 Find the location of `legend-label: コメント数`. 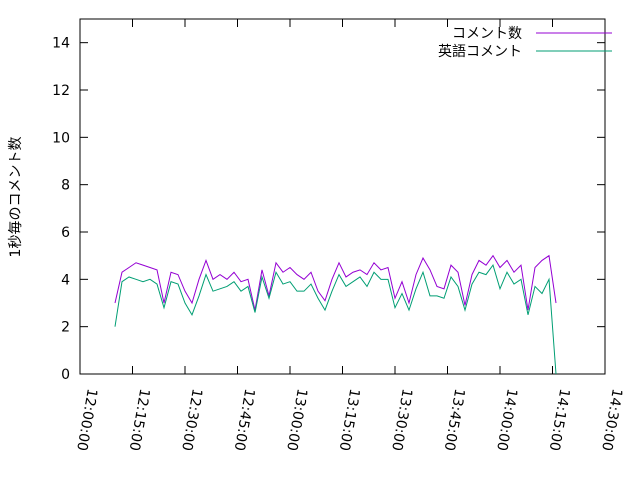

legend-label: コメント数 is located at coordinates (487, 34).